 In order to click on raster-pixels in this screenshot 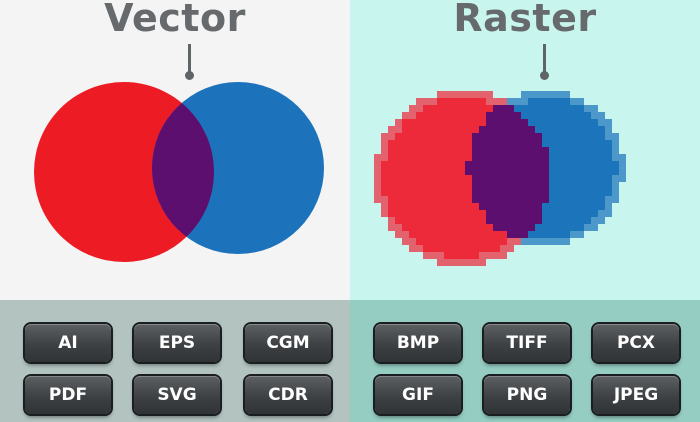, I will do `click(500, 178)`.